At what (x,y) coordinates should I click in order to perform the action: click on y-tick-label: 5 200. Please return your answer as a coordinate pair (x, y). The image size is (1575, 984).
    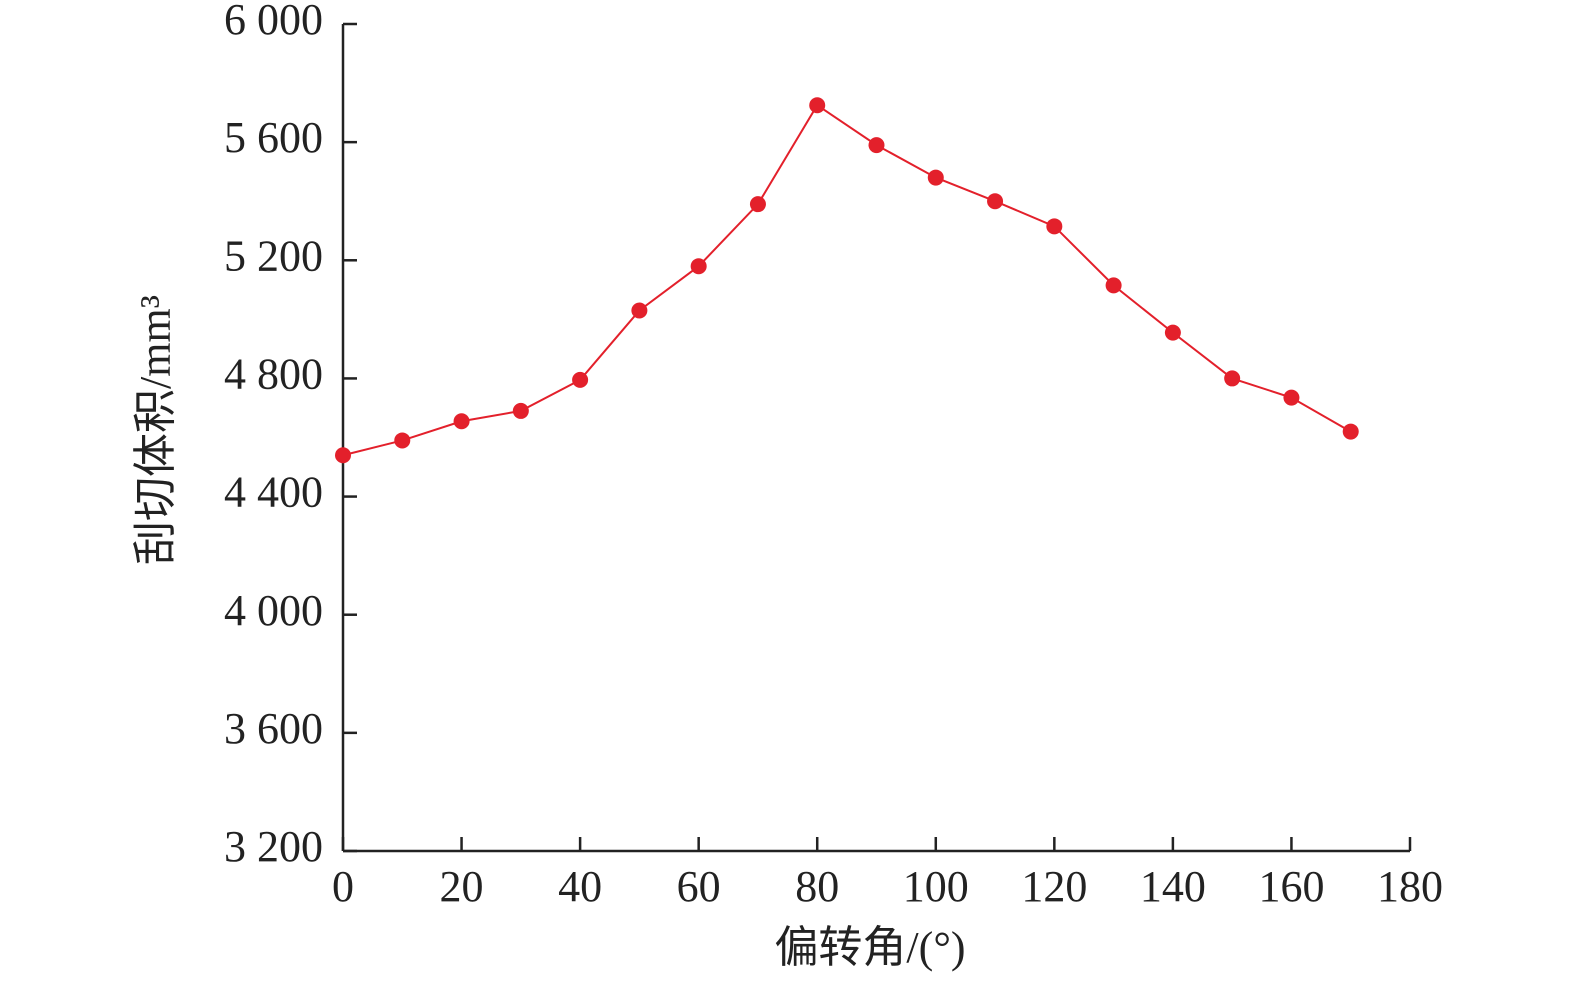
    Looking at the image, I should click on (273, 255).